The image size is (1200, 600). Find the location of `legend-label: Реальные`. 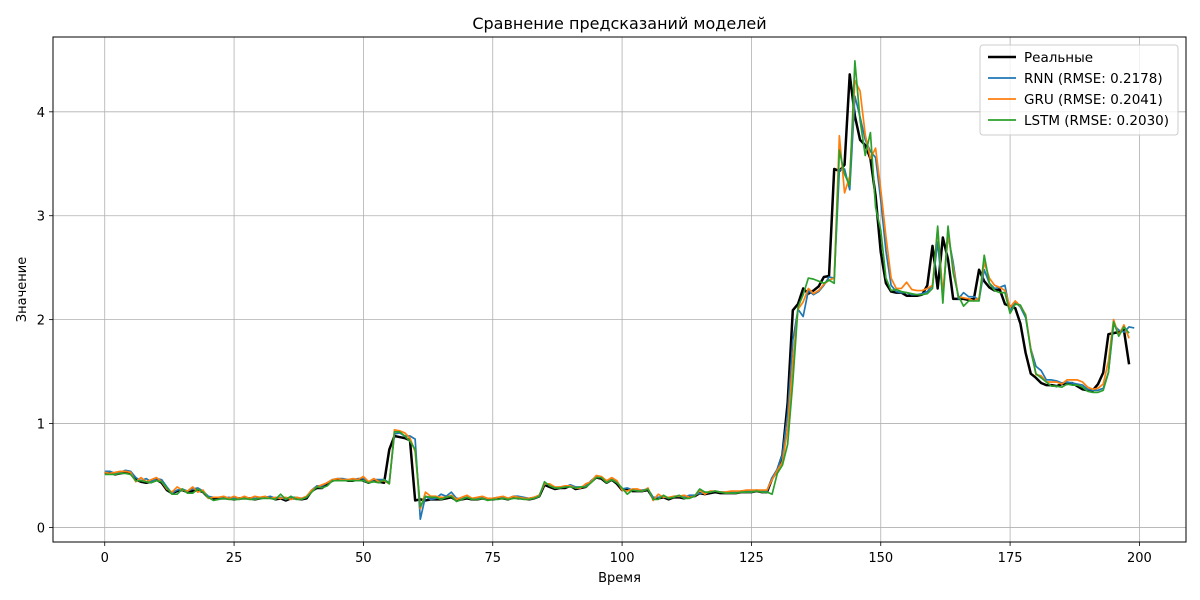

legend-label: Реальные is located at coordinates (1058, 58).